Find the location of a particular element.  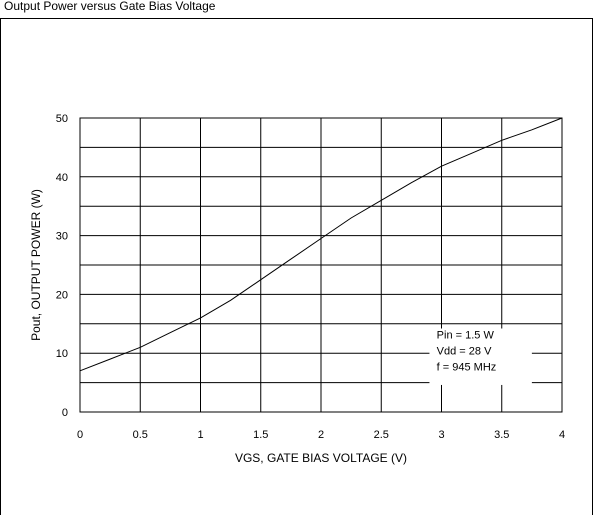

x-axis-ticks: 0 0.5 1 1.5 2 2.5 3 3.5 4 is located at coordinates (321, 435).